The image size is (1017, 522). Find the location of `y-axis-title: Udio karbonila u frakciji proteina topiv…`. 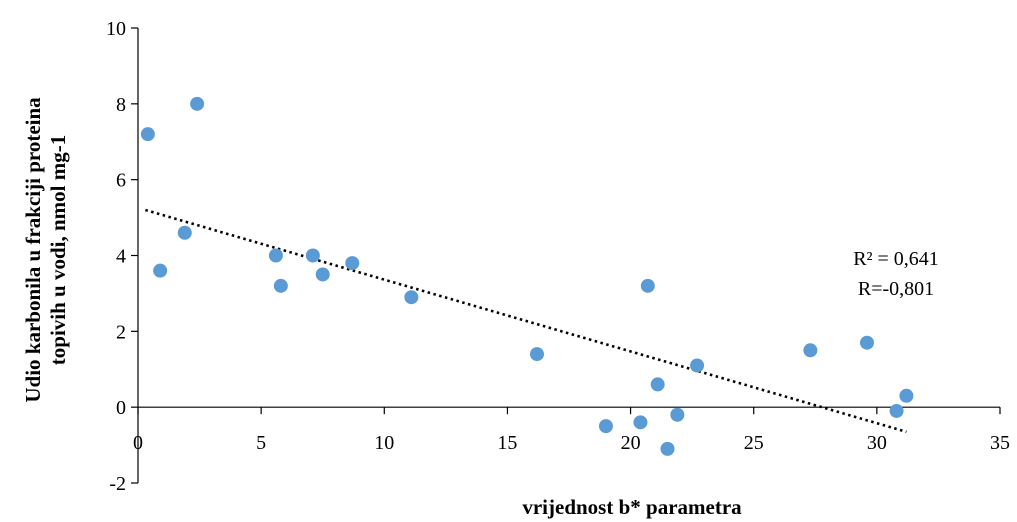

y-axis-title: Udio karbonila u frakciji proteina topiv… is located at coordinates (45, 250).